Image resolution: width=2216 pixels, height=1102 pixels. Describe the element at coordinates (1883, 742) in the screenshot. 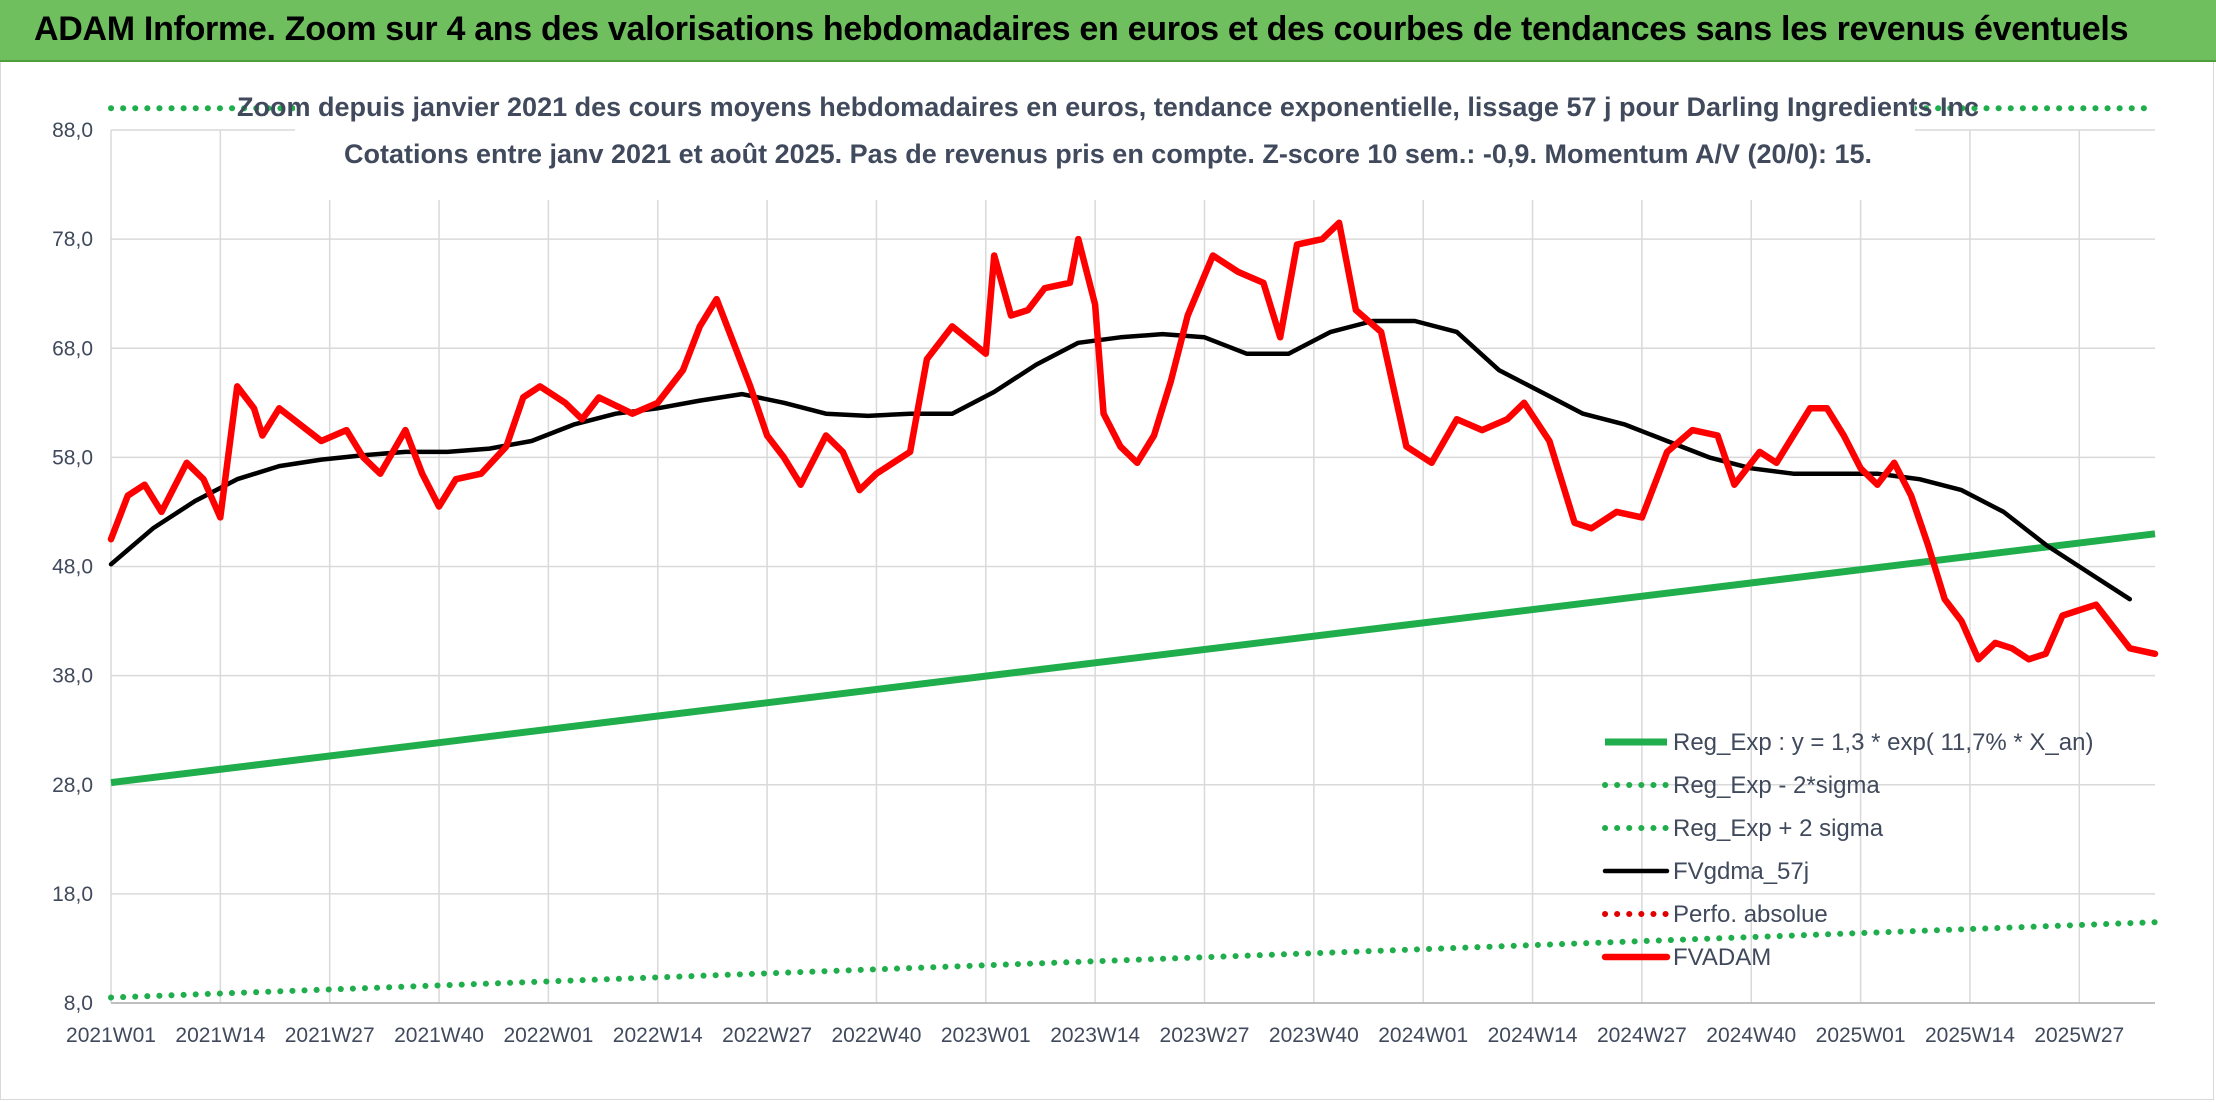

I see `legend-label: Reg_Exp : y = 1,3 * exp( 11,7% * X_an)` at that location.